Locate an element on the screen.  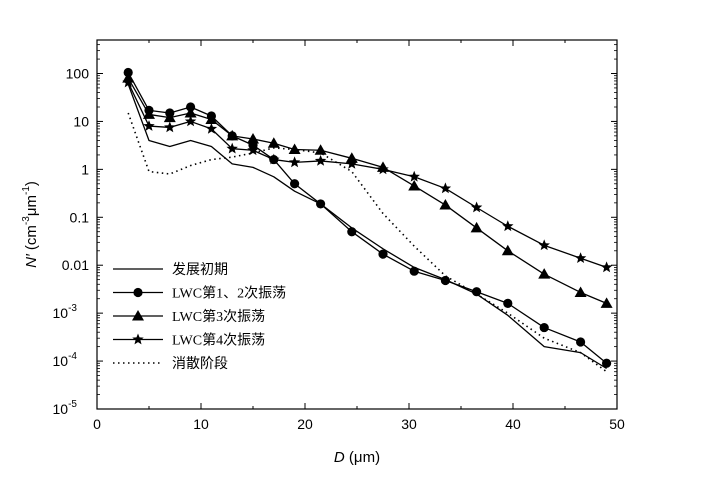
x-tick-label: 30 is located at coordinates (409, 424).